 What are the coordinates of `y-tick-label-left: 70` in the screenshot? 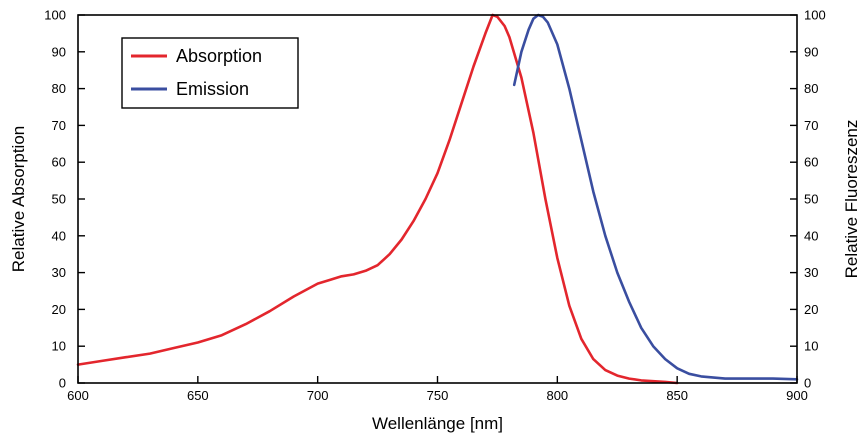 It's located at (59, 125).